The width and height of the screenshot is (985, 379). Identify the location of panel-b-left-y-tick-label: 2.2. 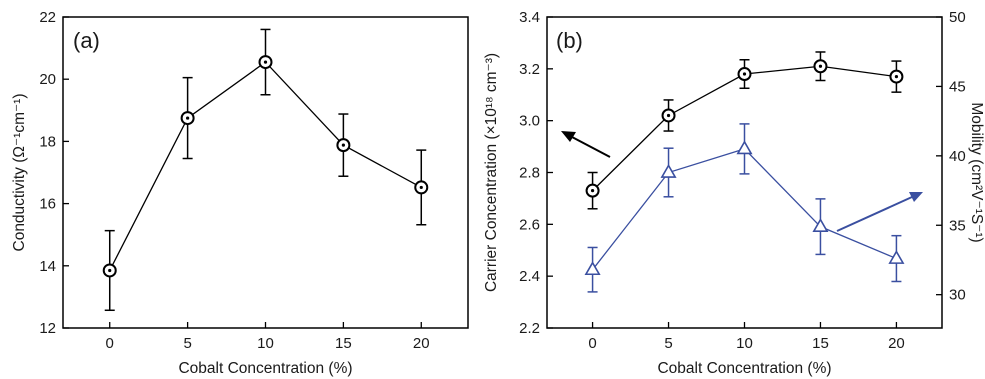
(529, 328).